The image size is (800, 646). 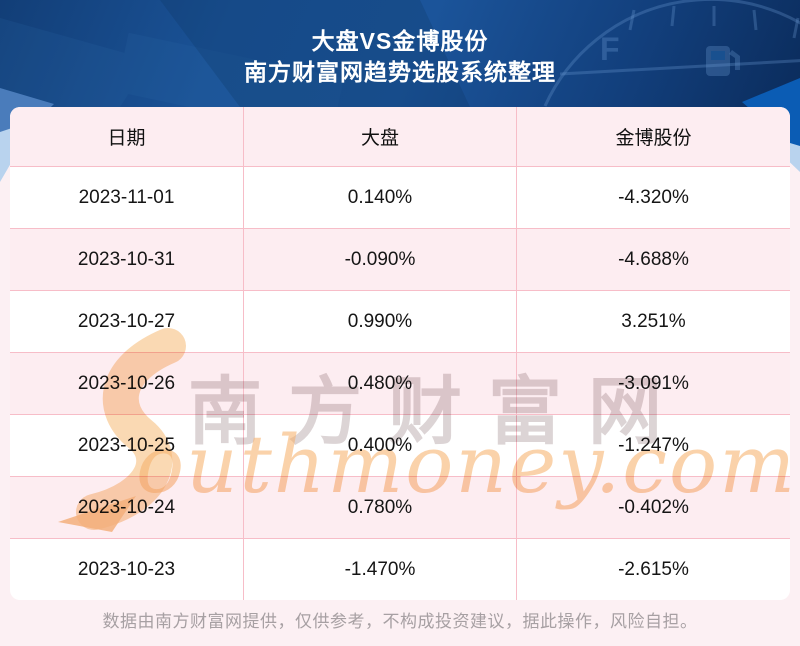 What do you see at coordinates (653, 136) in the screenshot?
I see `column-header-stock: 金博股份` at bounding box center [653, 136].